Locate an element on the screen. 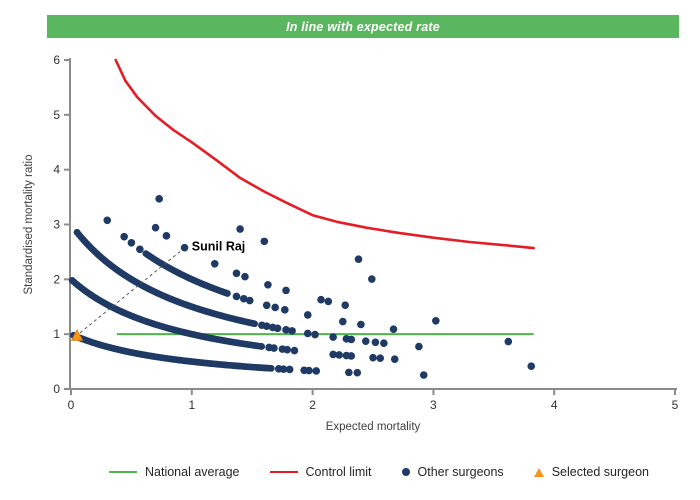  annotation-anchor-point is located at coordinates (184, 247).